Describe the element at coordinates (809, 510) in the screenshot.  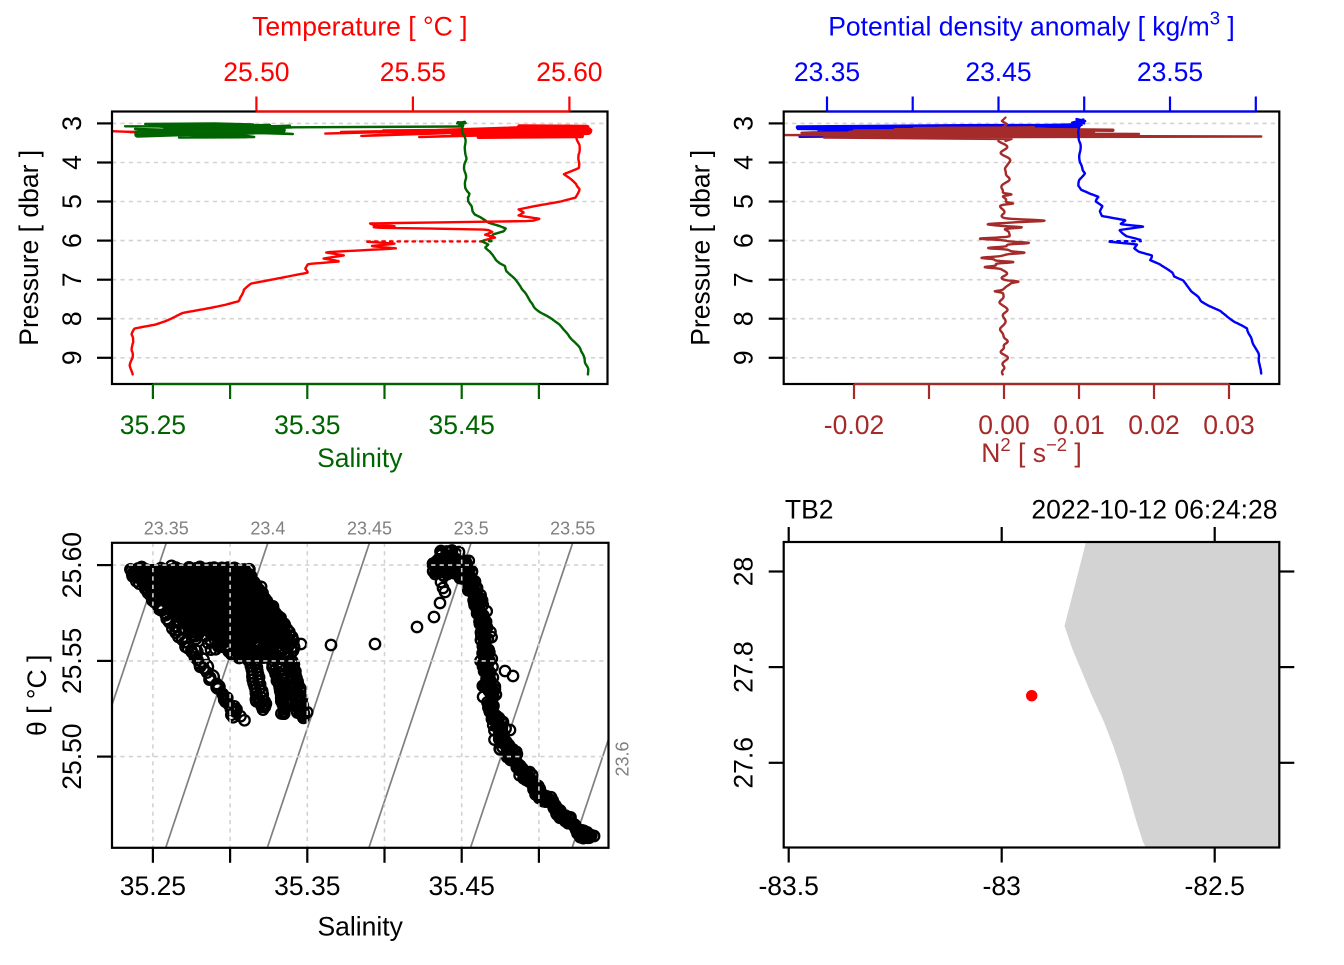
I see `svg-text: TB2` at that location.